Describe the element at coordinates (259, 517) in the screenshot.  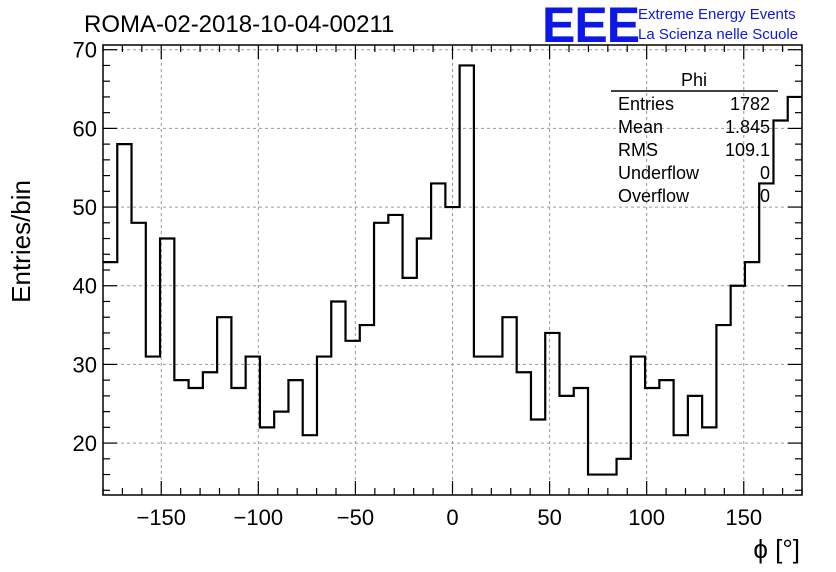
I see `x-tick-label: −100` at that location.